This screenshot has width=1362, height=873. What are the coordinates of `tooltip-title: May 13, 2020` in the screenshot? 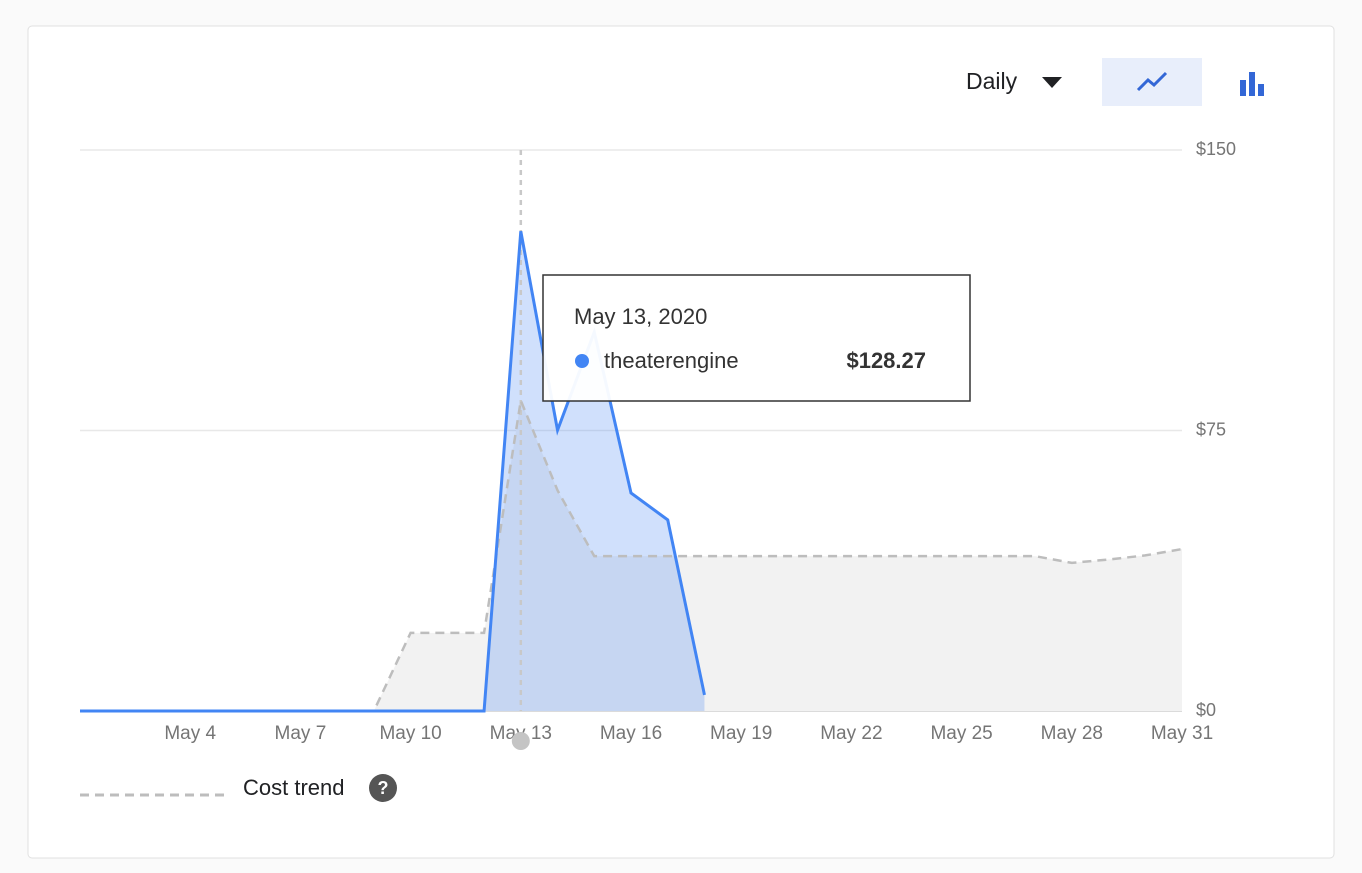 It's located at (640, 316).